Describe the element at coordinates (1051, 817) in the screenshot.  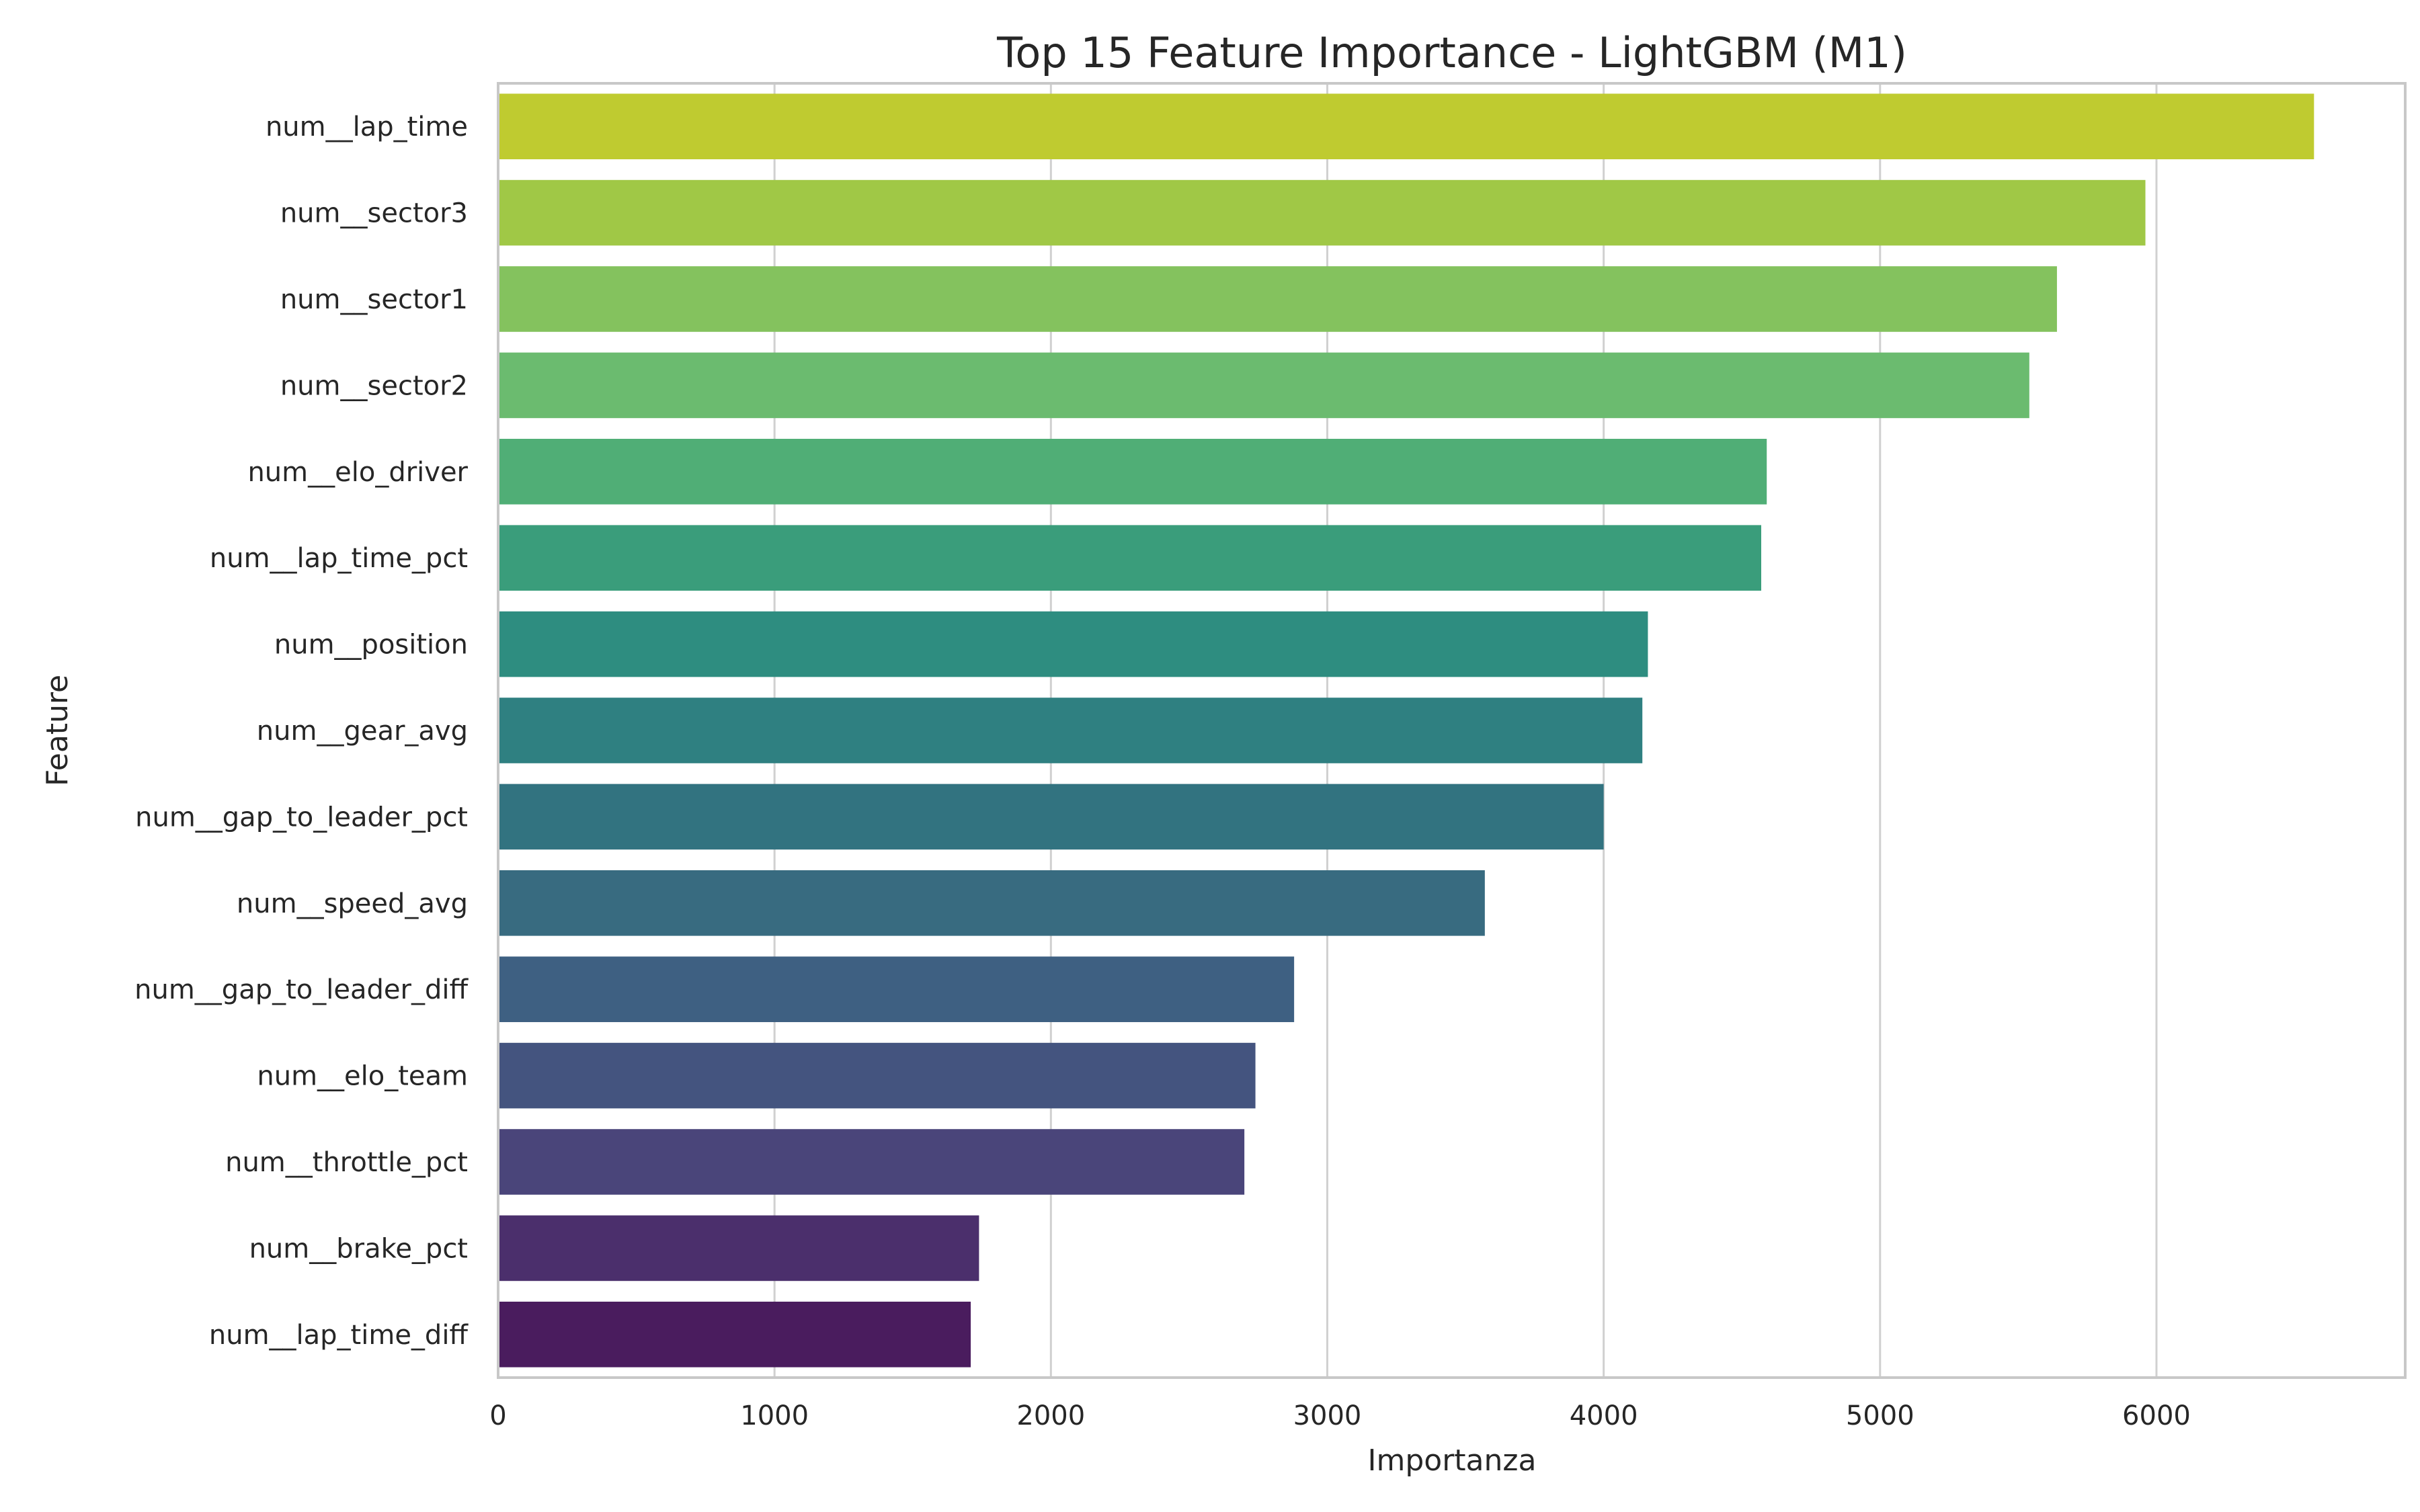
I see `bar-num-gap-to-leader-pct` at that location.